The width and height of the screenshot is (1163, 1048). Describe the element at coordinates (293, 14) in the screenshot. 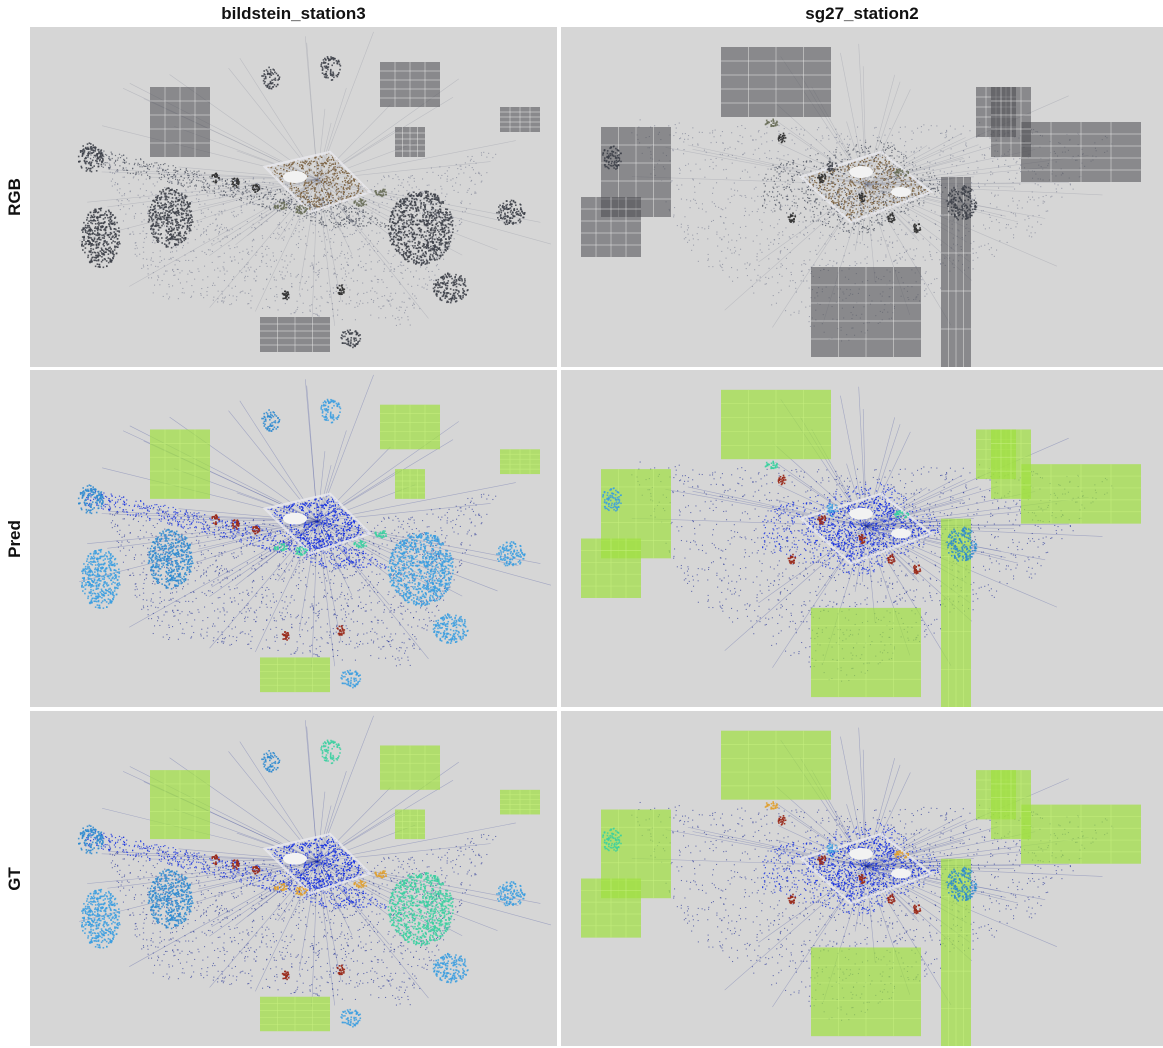

I see `column-title-bildstein: bildstein_station3` at that location.